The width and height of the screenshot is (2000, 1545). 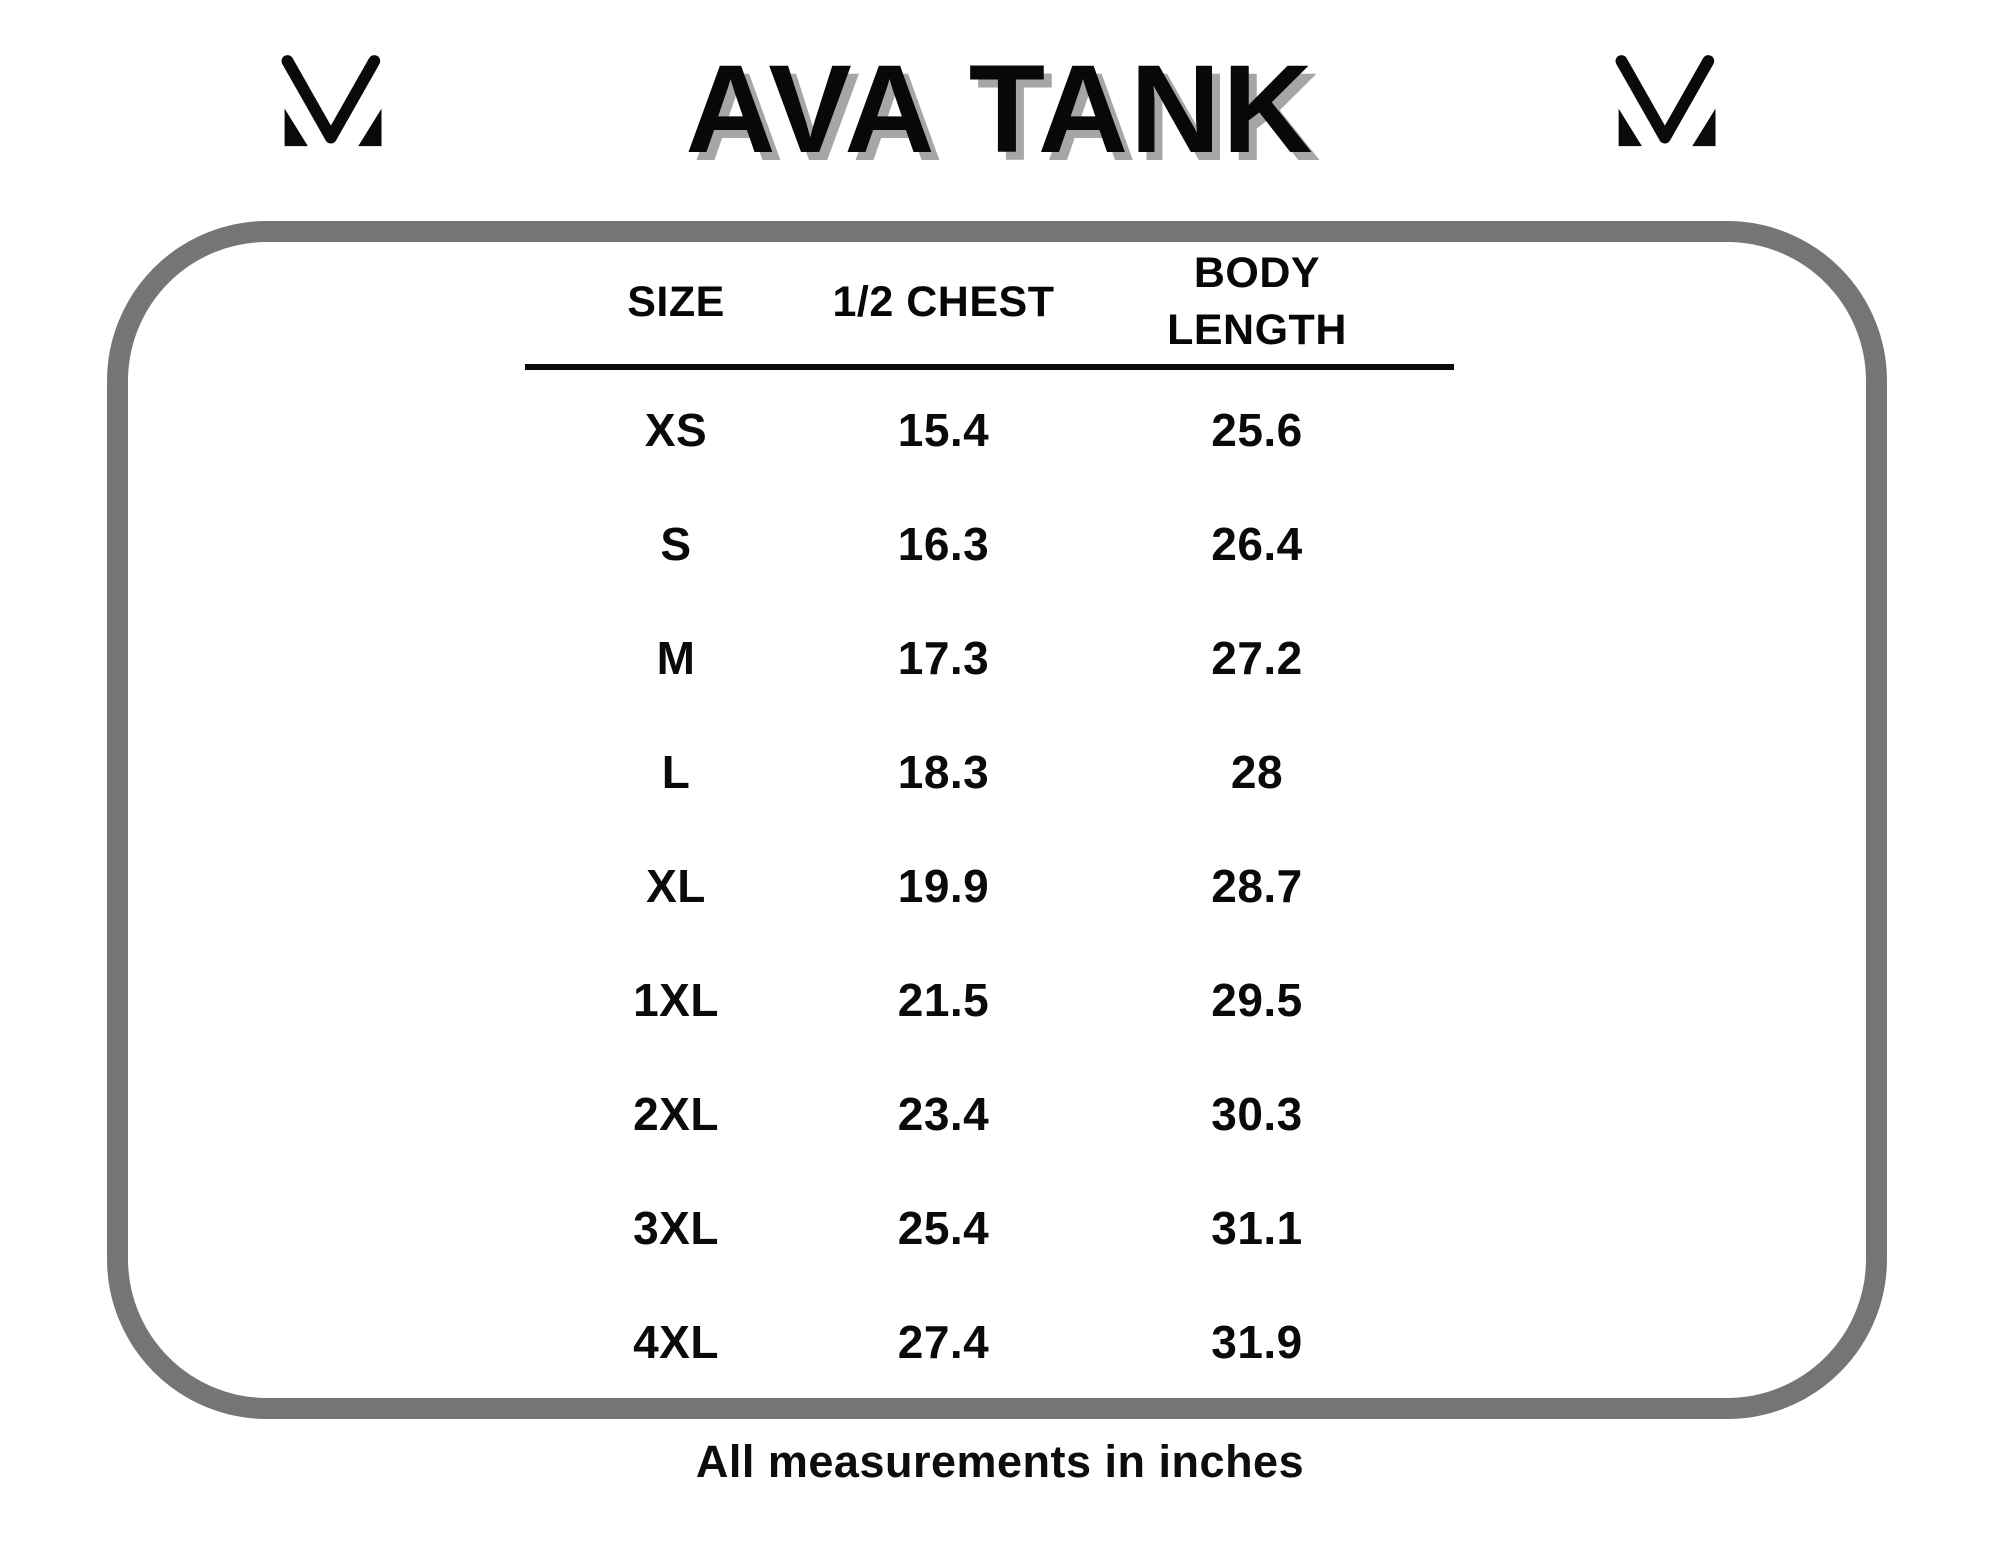 I want to click on table-row-3xl: 3XL 25.4 31.1, so click(x=989, y=1228).